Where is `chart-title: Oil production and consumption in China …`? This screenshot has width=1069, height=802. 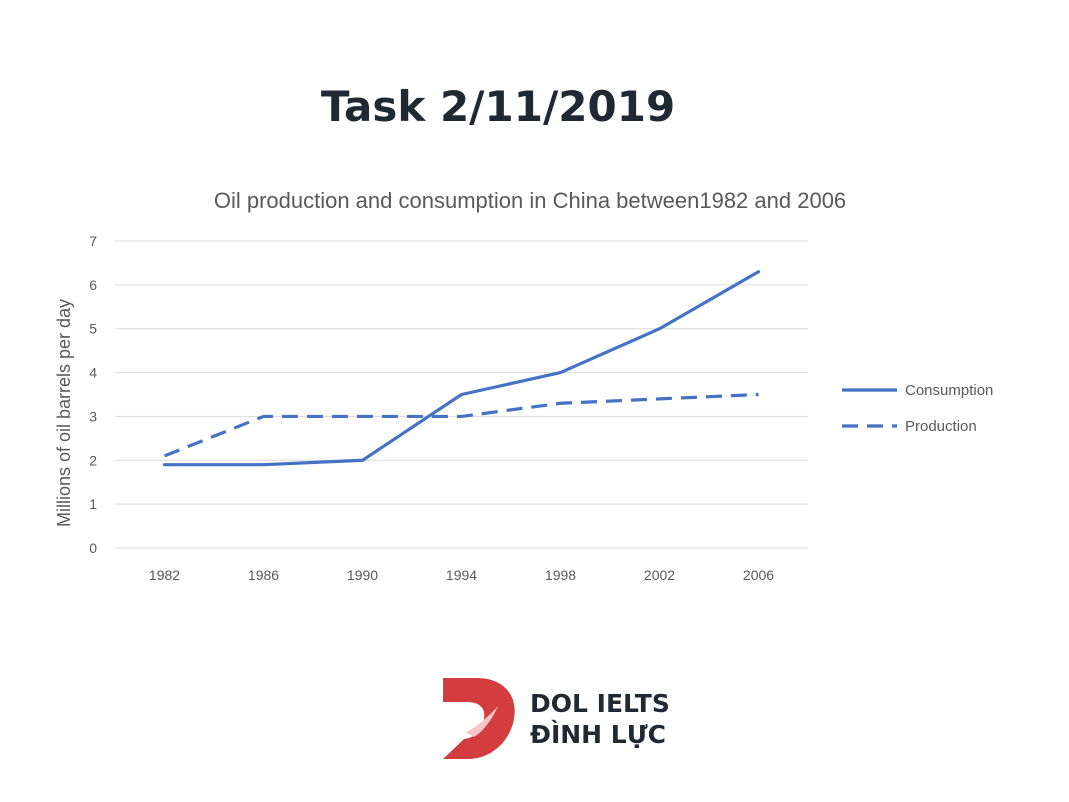
chart-title: Oil production and consumption in China … is located at coordinates (530, 200).